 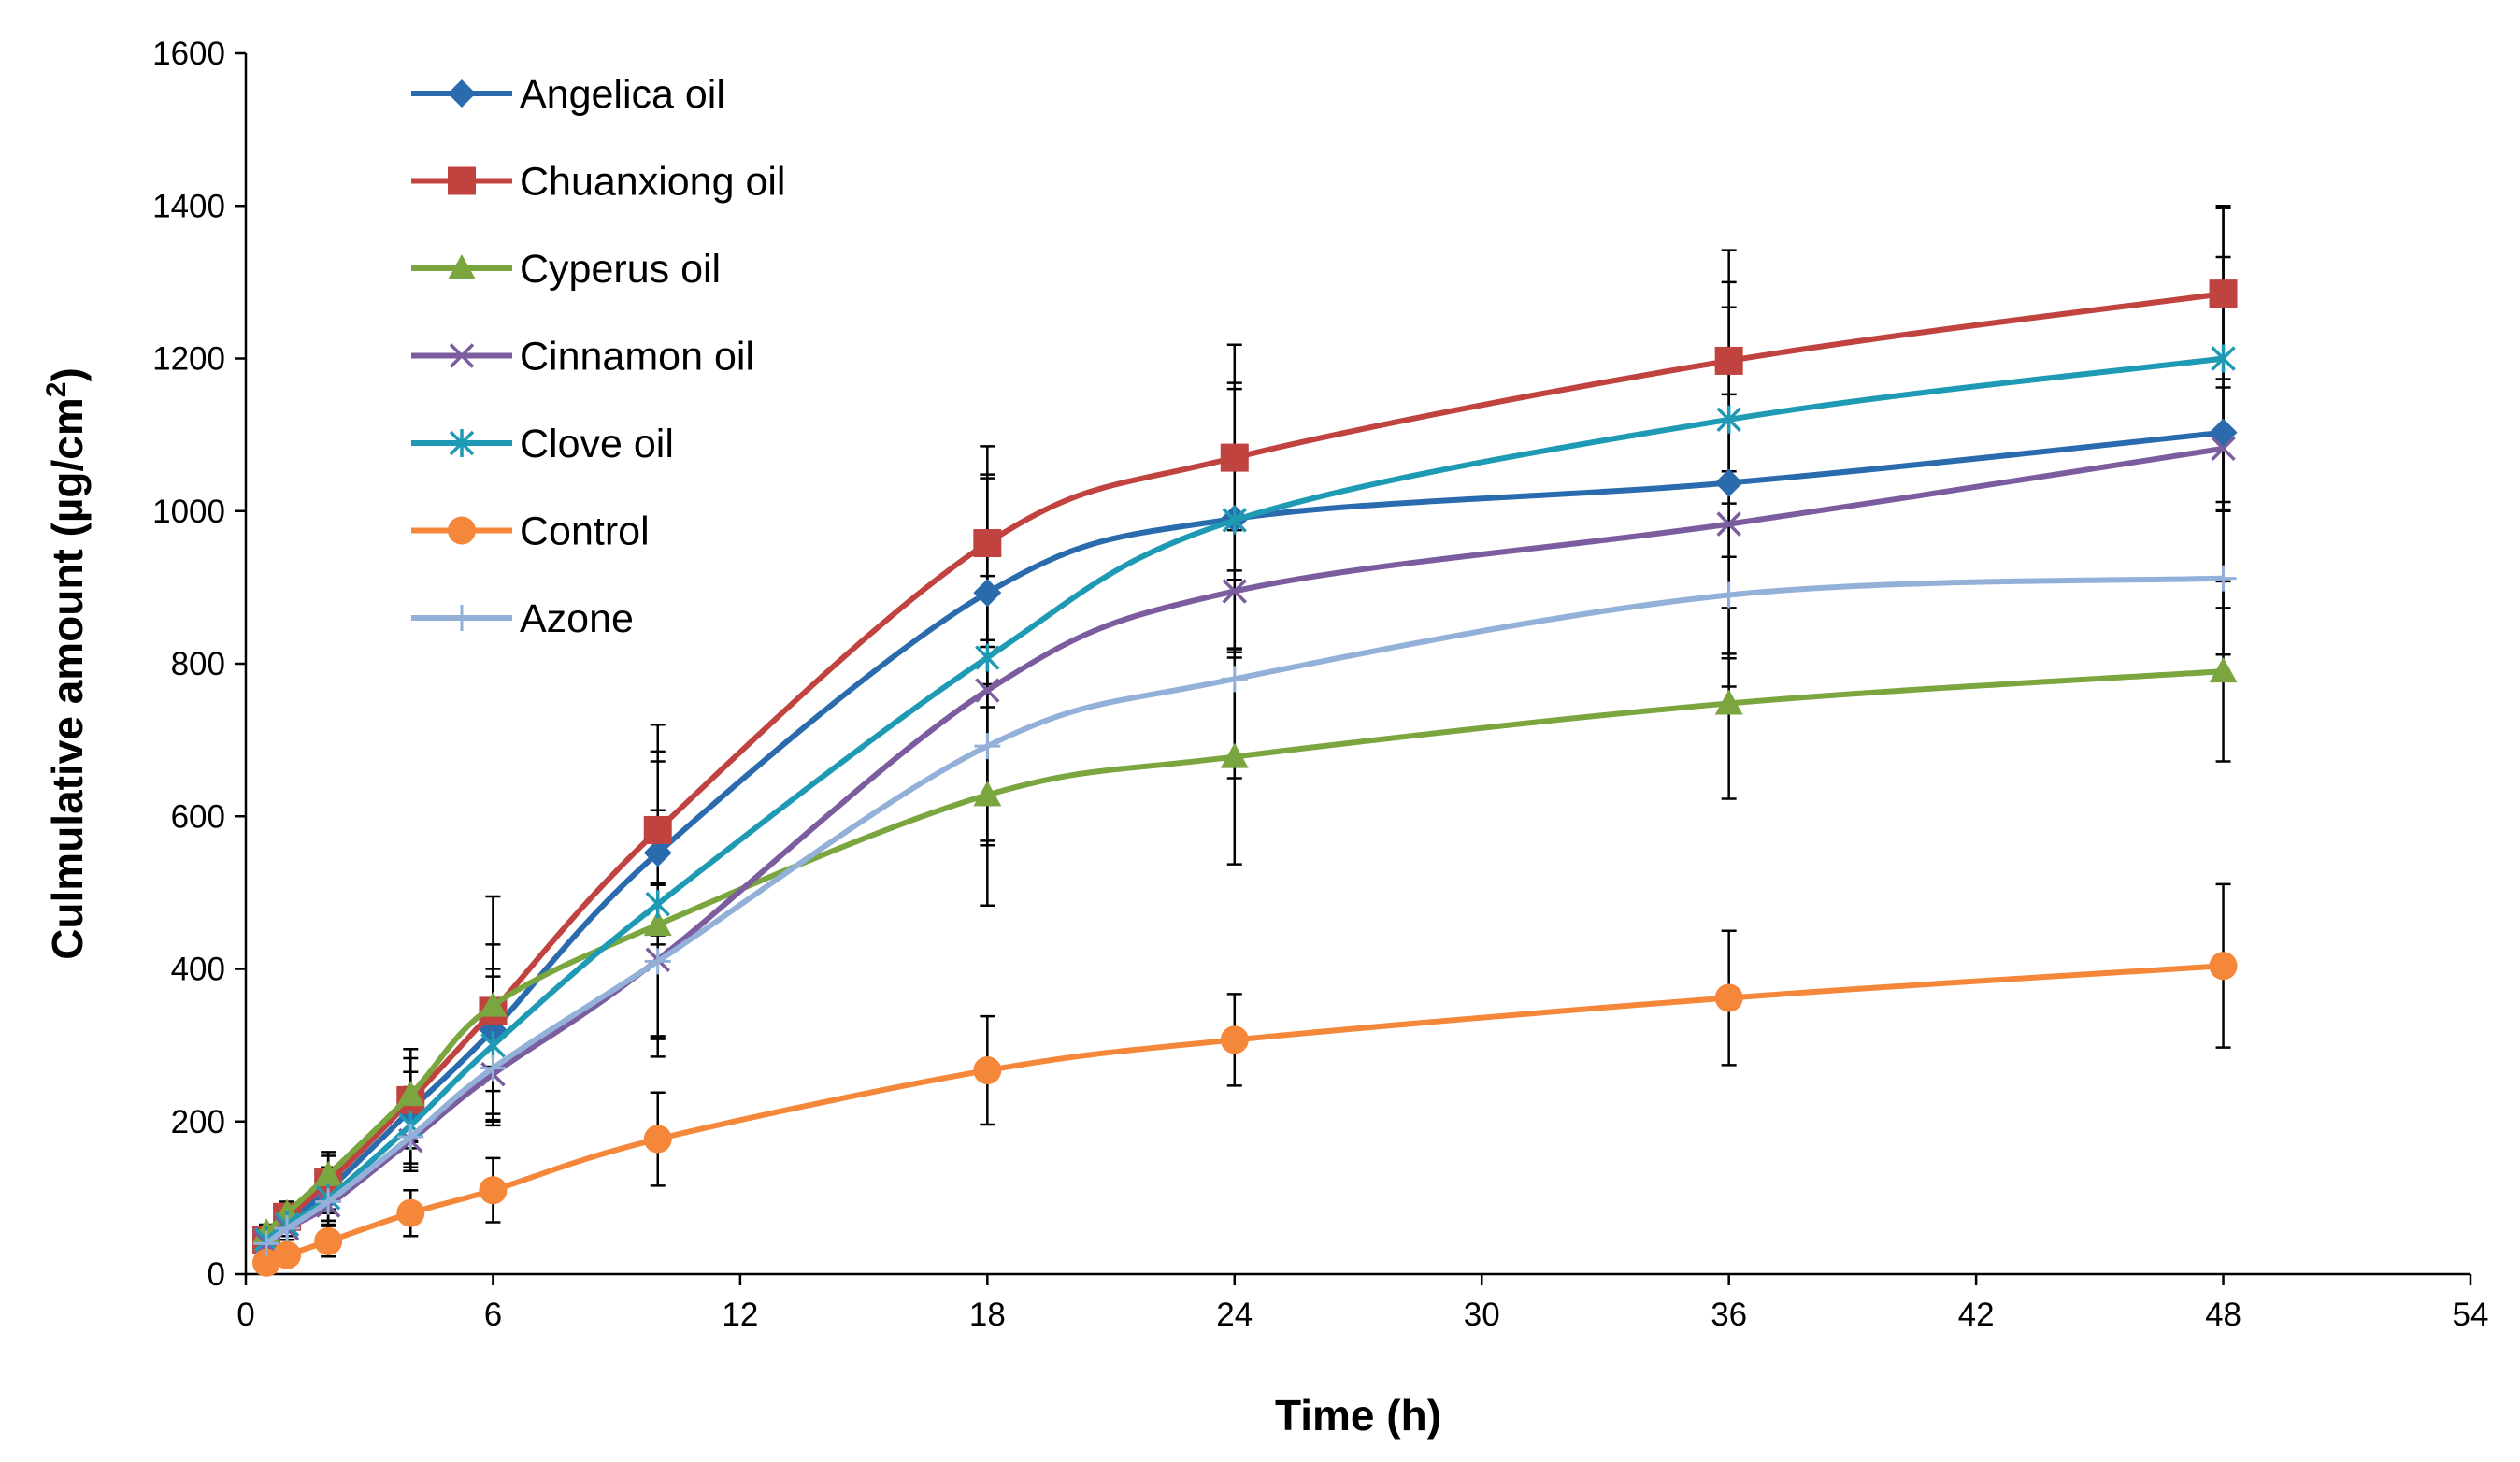 What do you see at coordinates (637, 357) in the screenshot?
I see `legend-label: Cinnamon oil` at bounding box center [637, 357].